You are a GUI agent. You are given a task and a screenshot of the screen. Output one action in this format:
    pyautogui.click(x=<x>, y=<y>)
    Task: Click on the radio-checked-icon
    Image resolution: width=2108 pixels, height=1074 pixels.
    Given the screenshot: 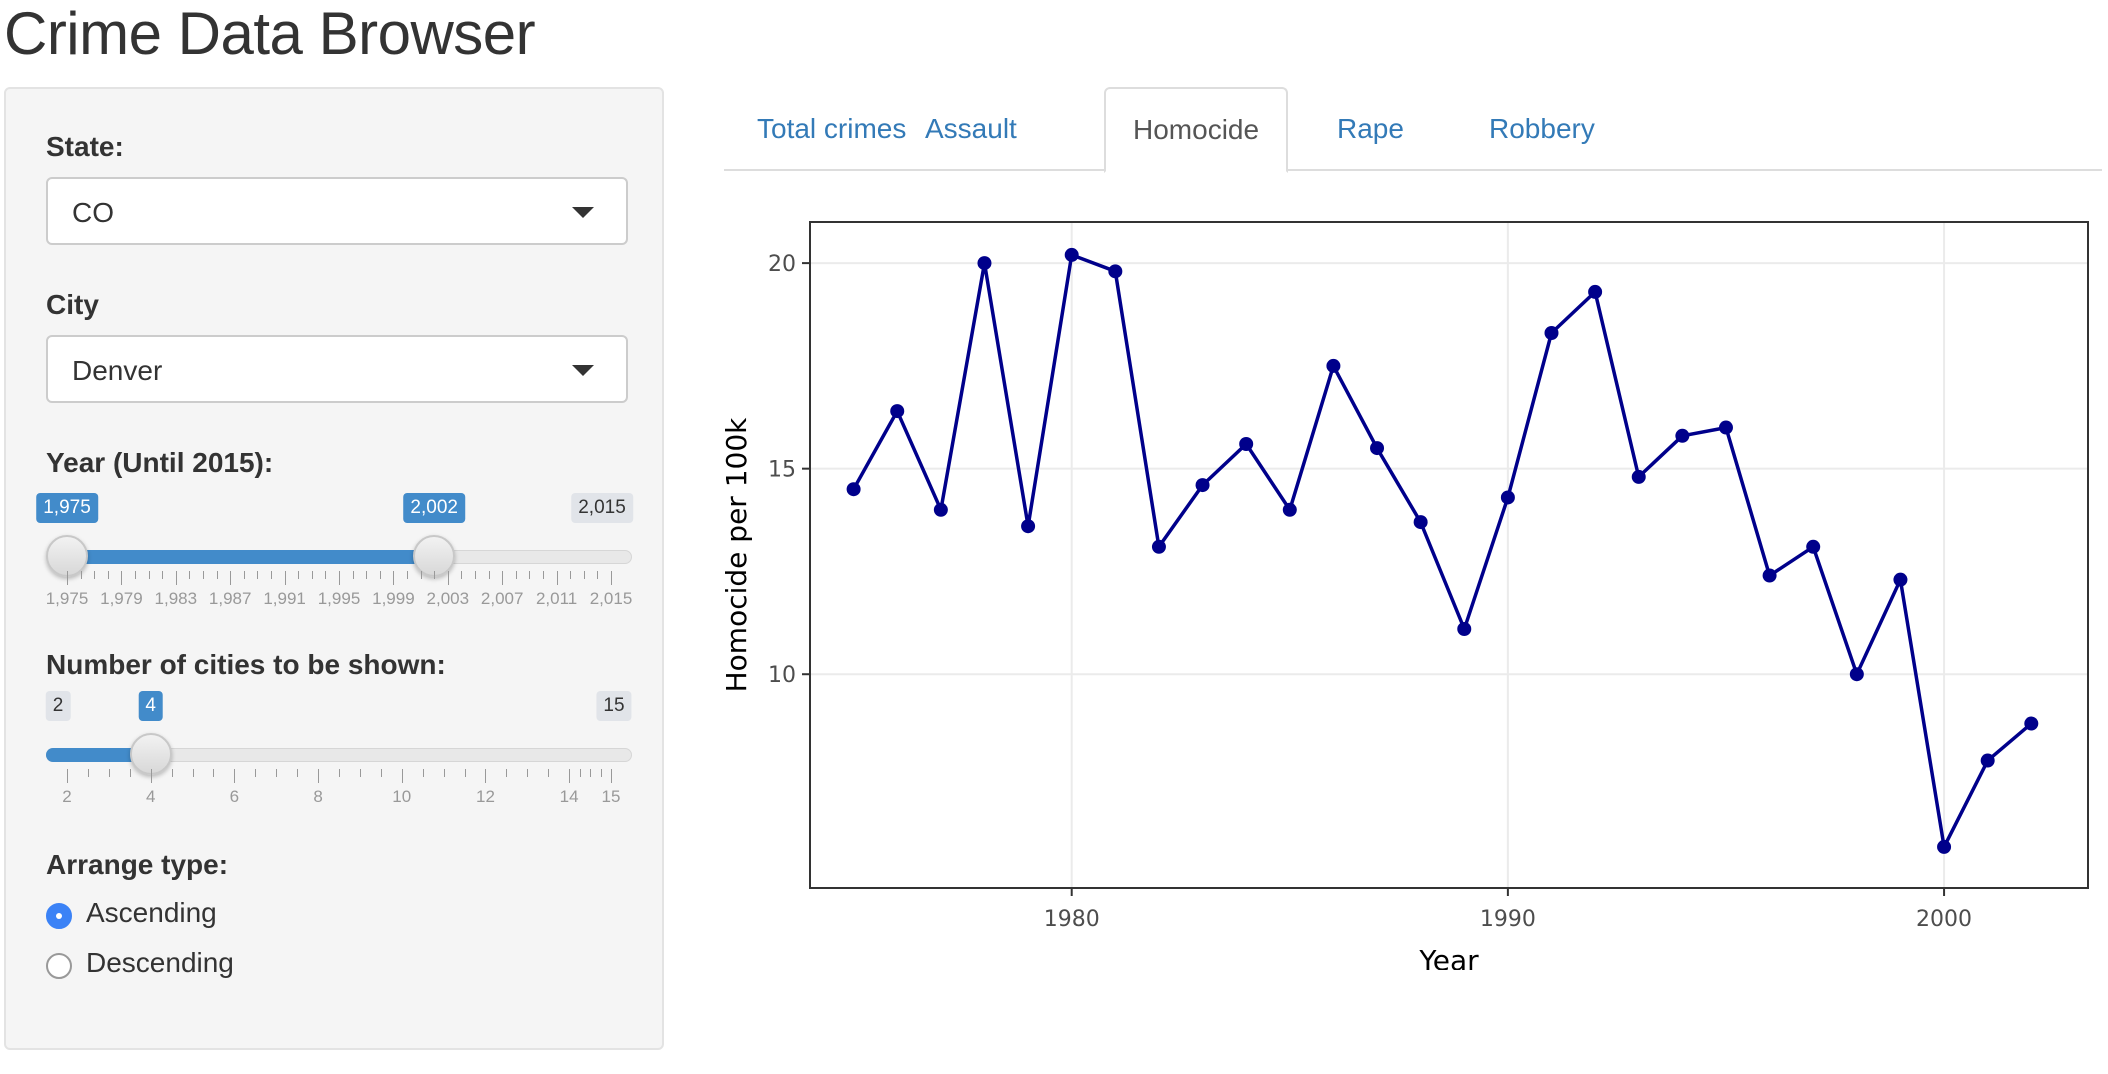 What is the action you would take?
    pyautogui.click(x=59, y=916)
    